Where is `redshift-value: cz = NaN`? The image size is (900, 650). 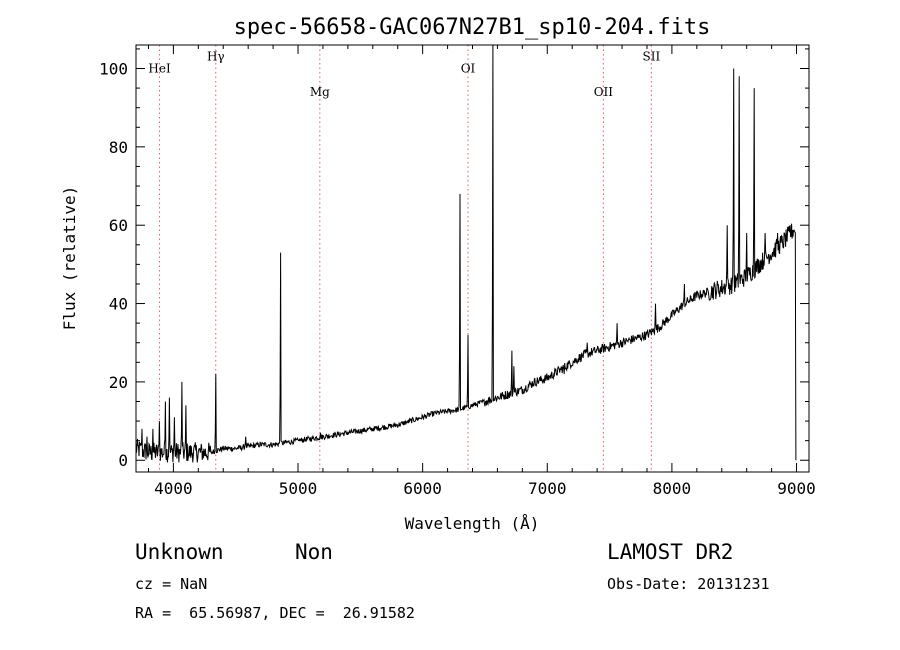 redshift-value: cz = NaN is located at coordinates (171, 584).